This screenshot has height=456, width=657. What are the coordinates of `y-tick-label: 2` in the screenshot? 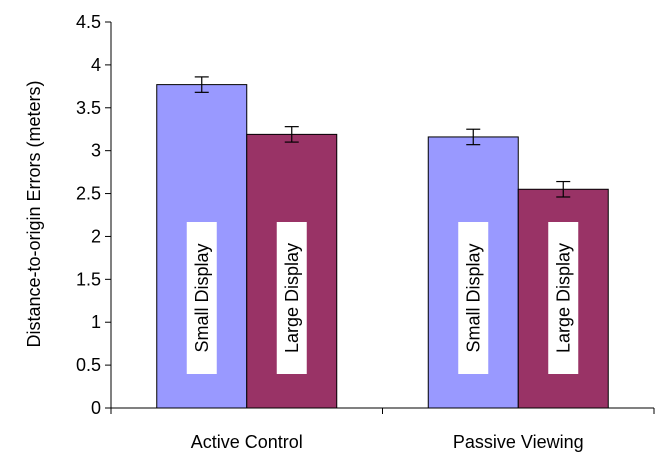 It's located at (96, 236).